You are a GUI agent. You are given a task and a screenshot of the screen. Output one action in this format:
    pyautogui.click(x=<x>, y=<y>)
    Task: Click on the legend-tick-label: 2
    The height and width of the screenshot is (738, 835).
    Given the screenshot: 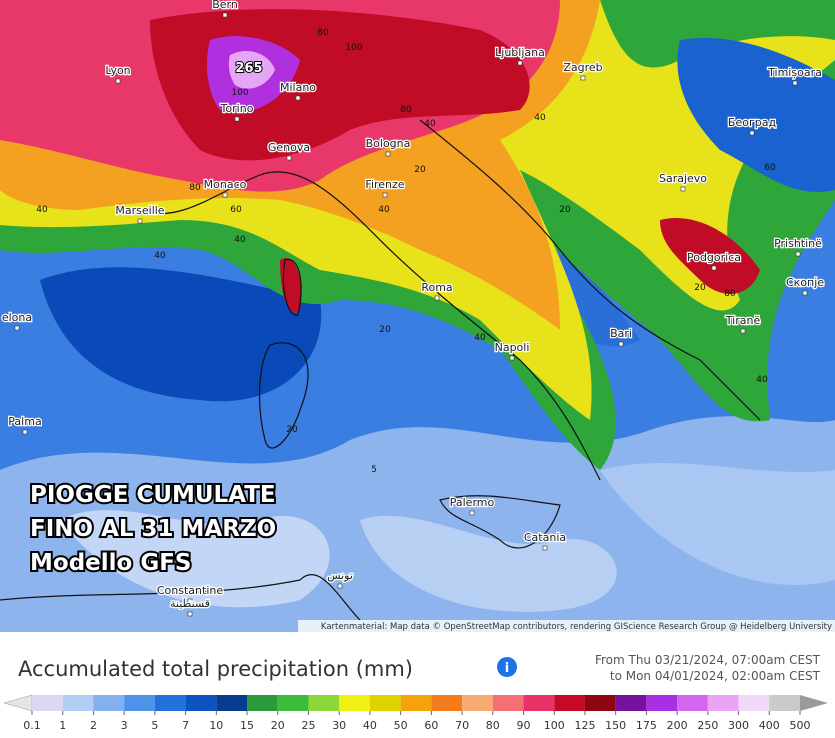 What is the action you would take?
    pyautogui.click(x=93, y=725)
    